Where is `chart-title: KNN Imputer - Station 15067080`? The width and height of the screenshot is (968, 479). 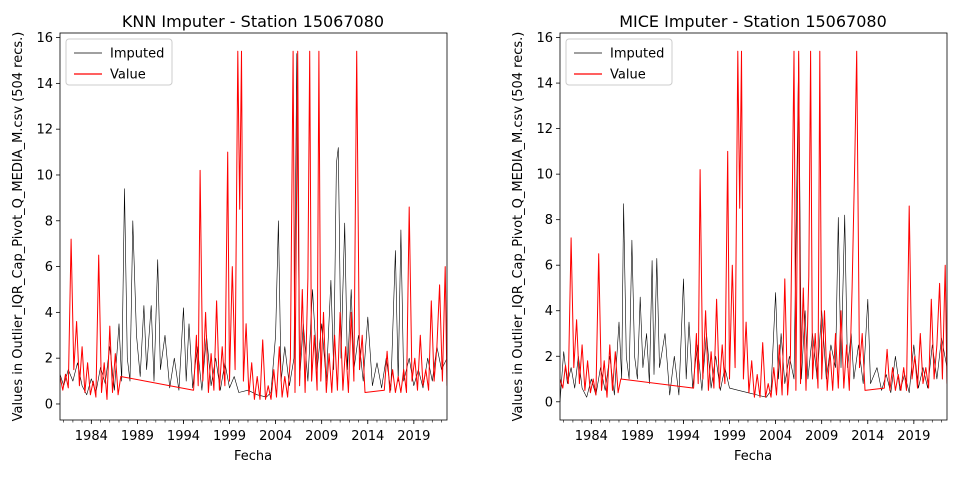
chart-title: KNN Imputer - Station 15067080 is located at coordinates (253, 21).